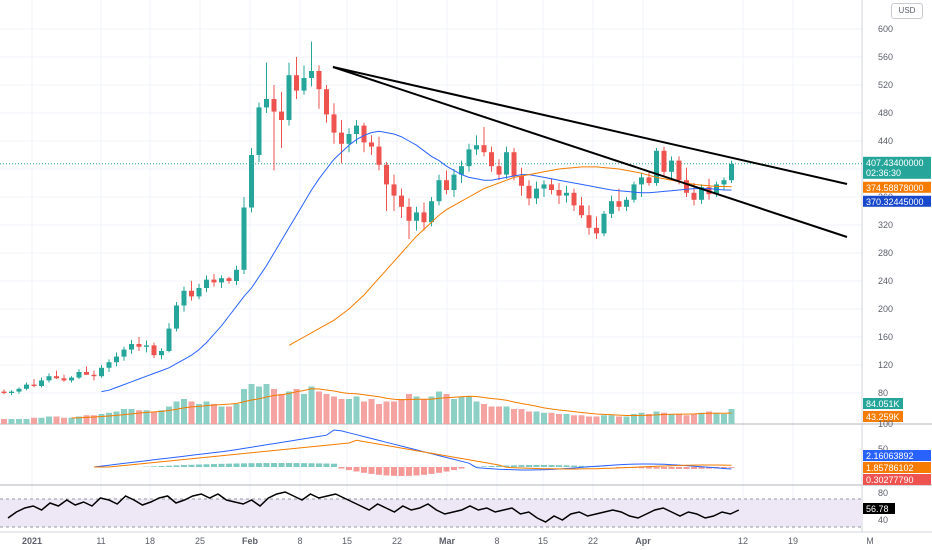  What do you see at coordinates (299, 541) in the screenshot?
I see `time-tick-label: 8` at bounding box center [299, 541].